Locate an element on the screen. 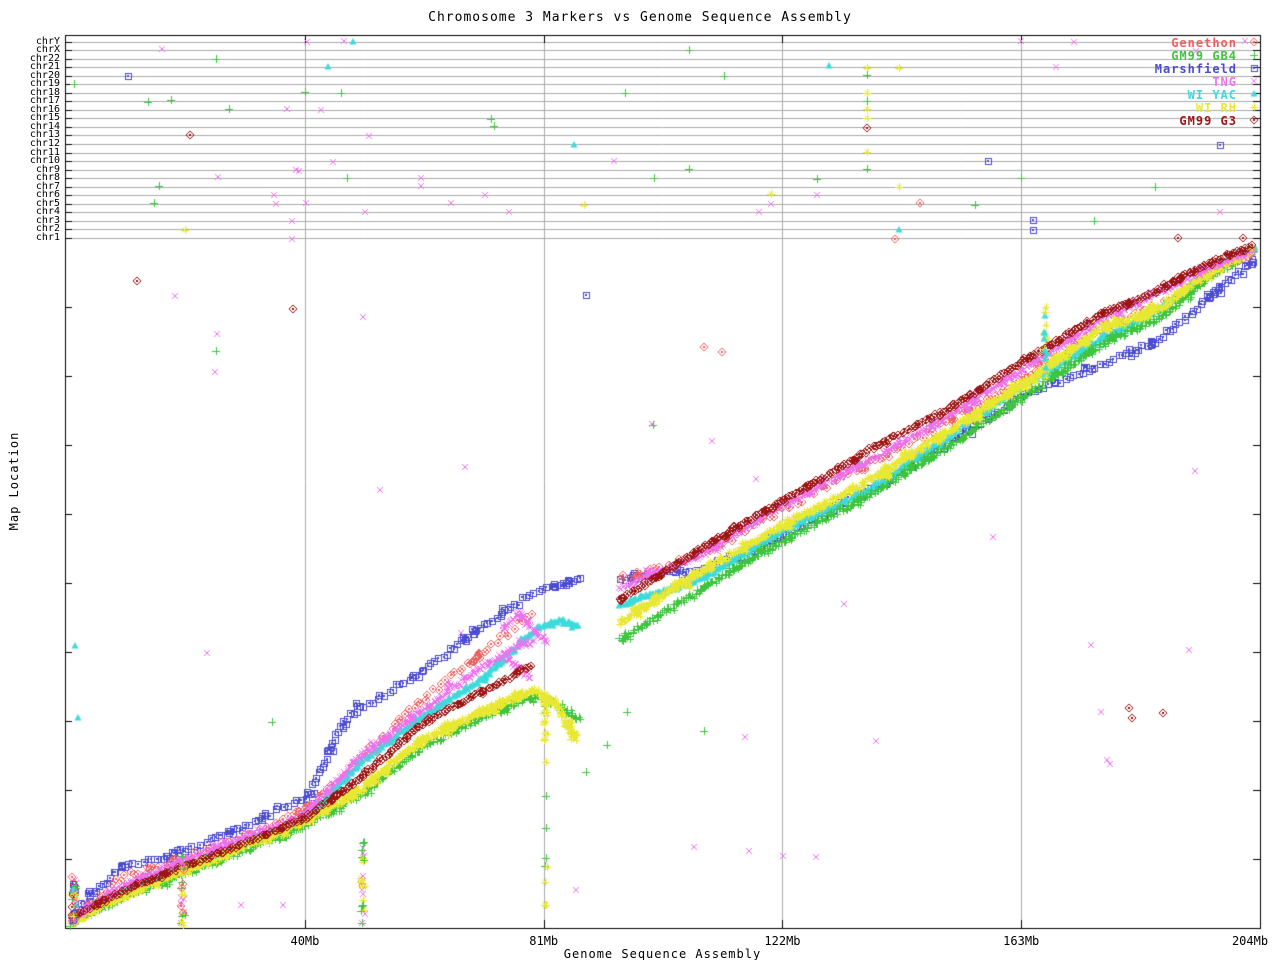 This screenshot has width=1280, height=960. legend-item: WI RH is located at coordinates (1208, 107).